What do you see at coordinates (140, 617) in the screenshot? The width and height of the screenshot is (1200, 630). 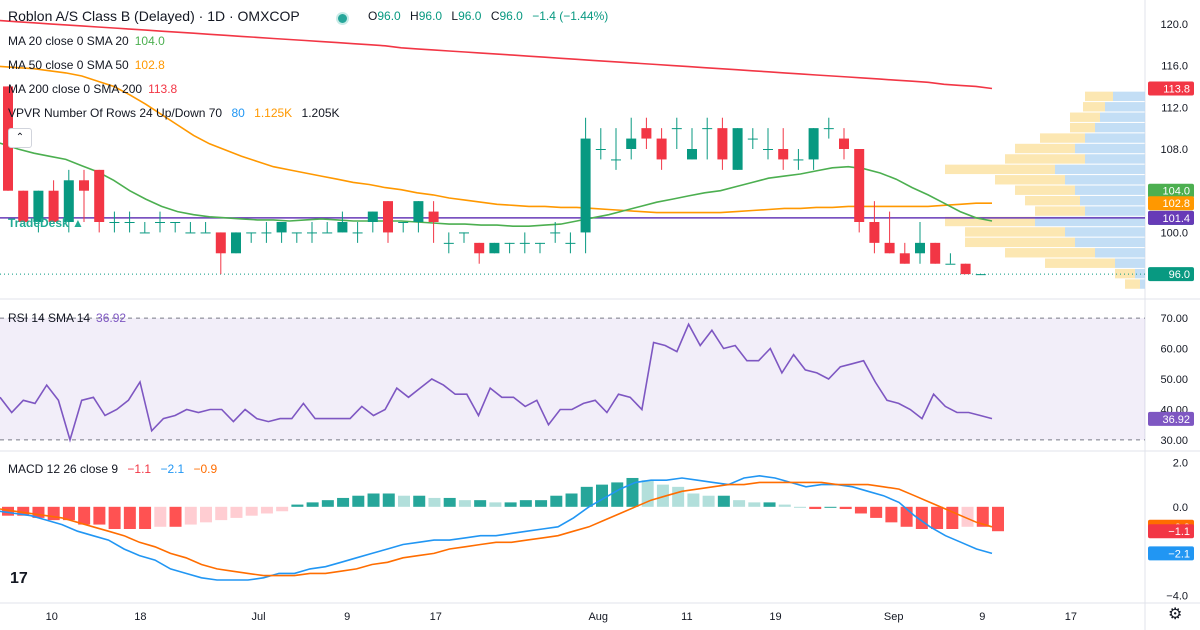 I see `x-tick-label: 18` at bounding box center [140, 617].